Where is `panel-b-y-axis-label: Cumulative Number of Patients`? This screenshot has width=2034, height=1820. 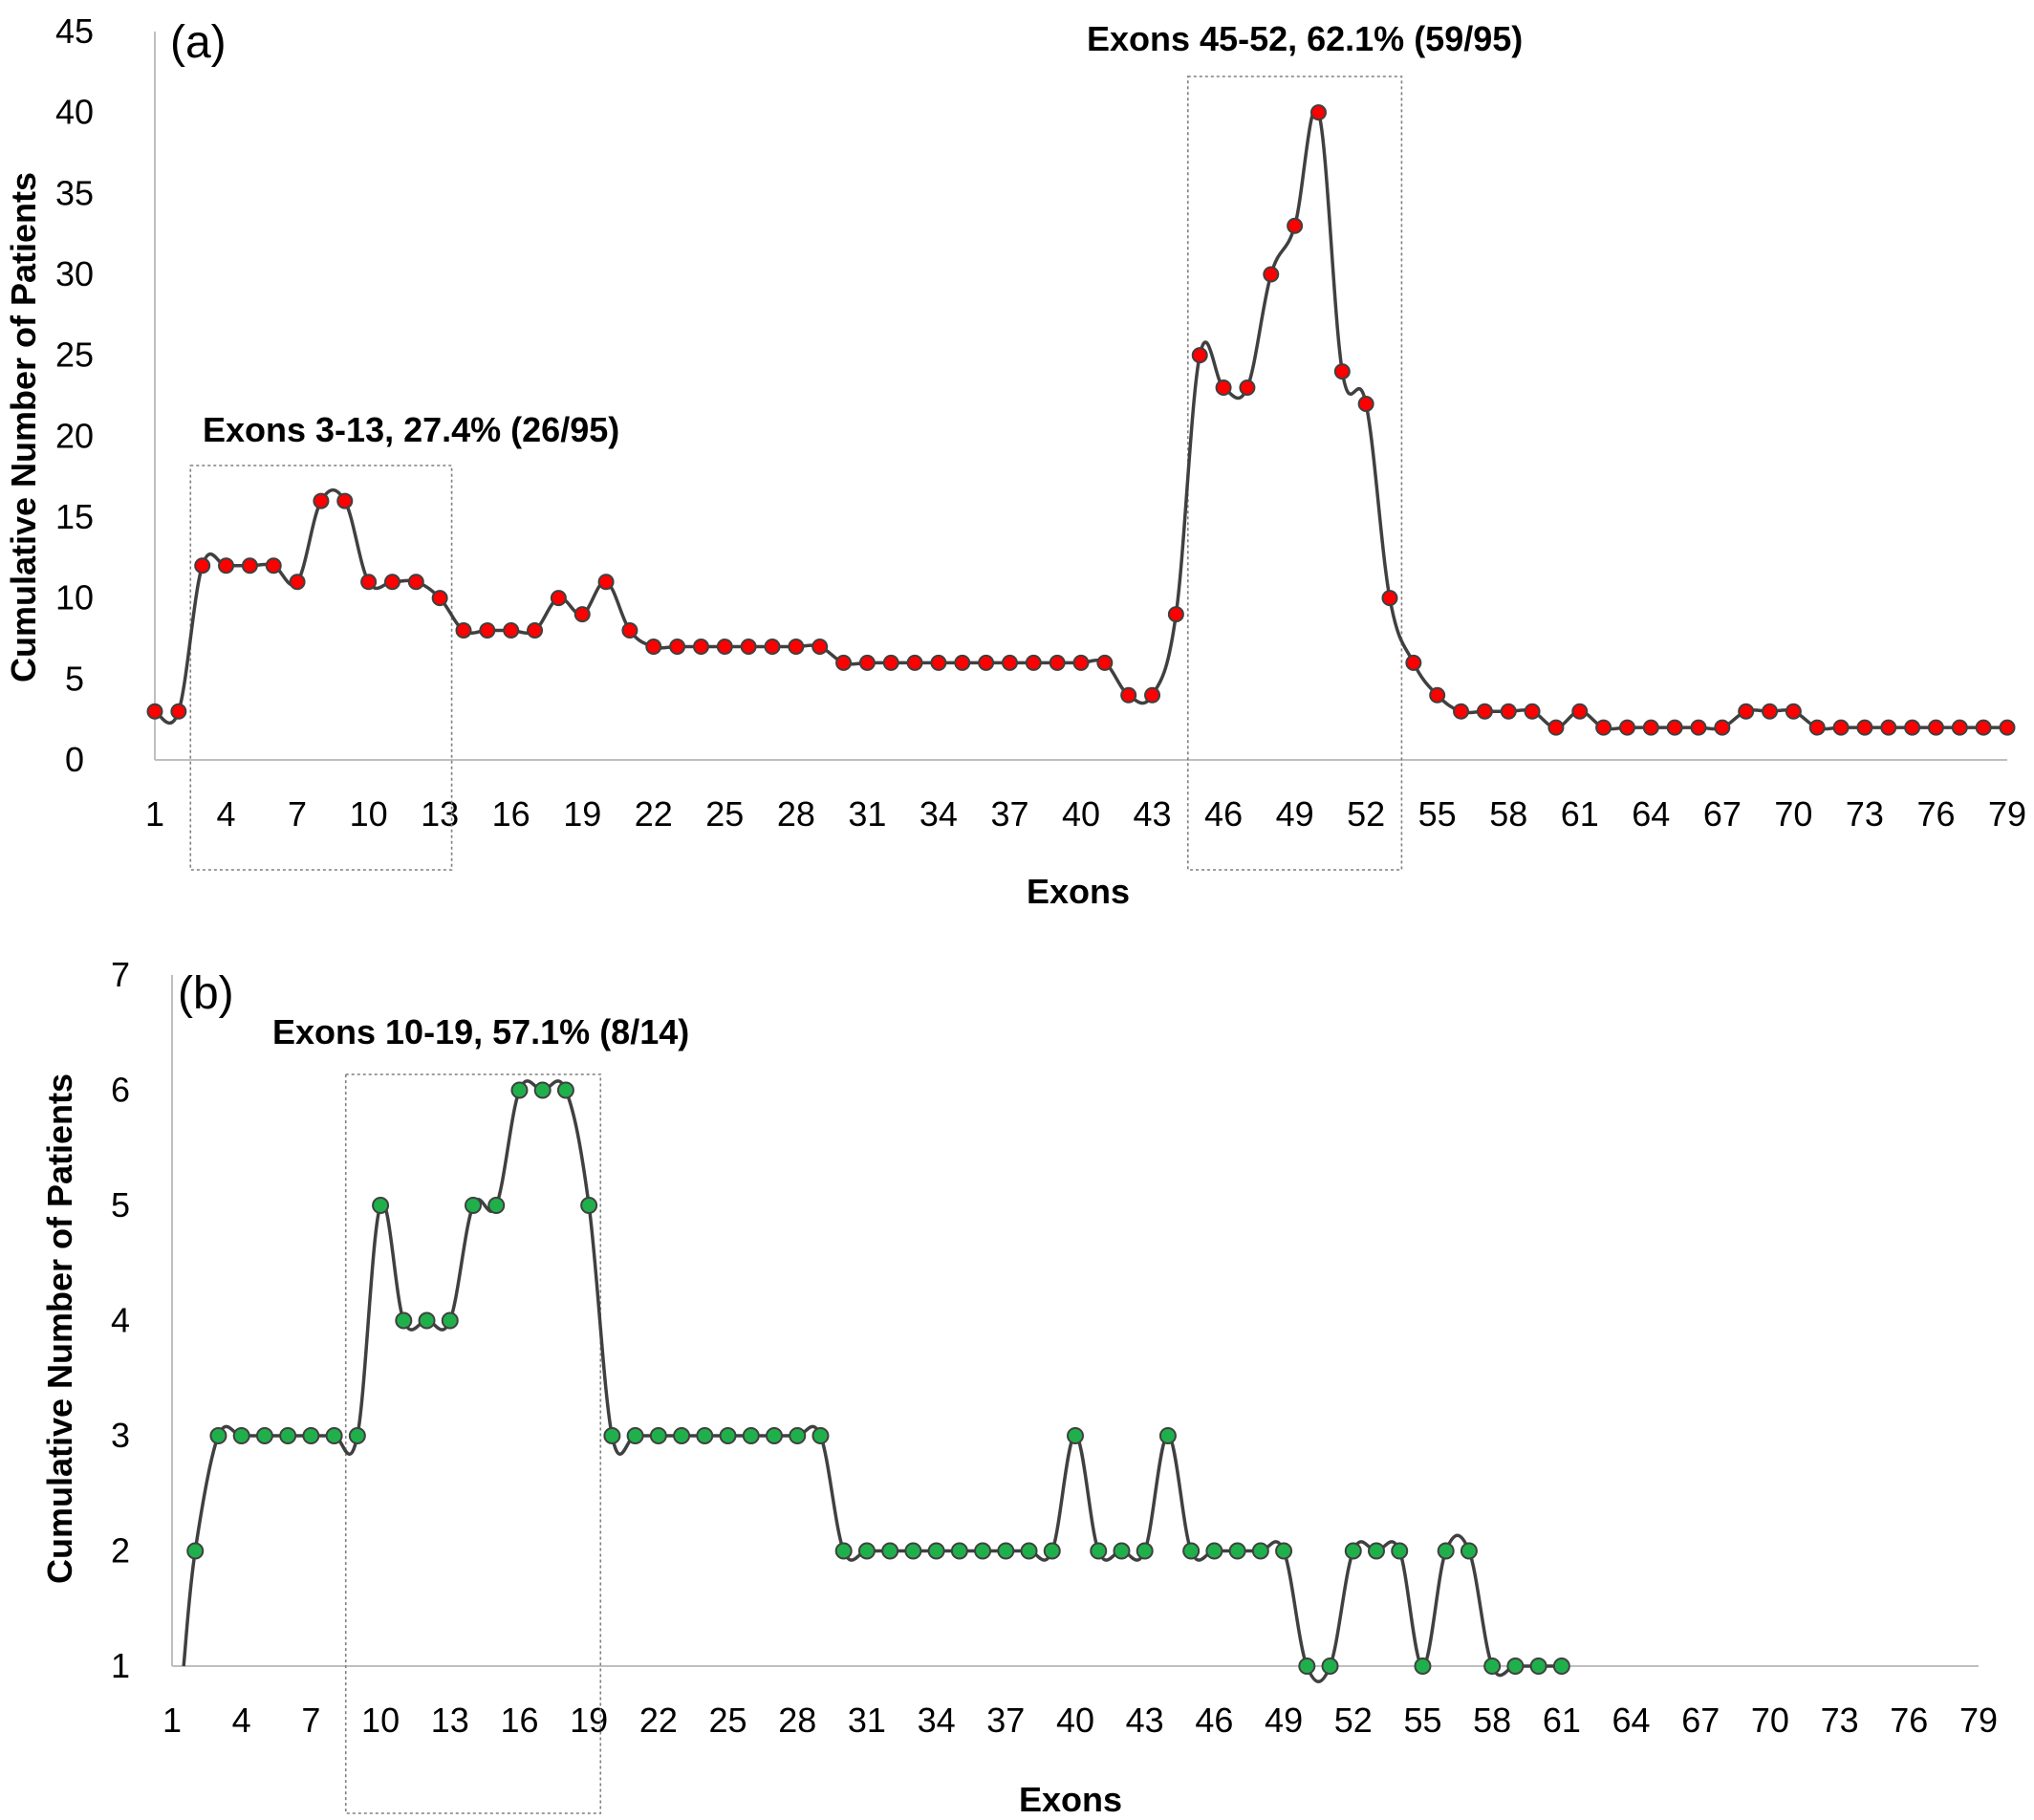
panel-b-y-axis-label: Cumulative Number of Patients is located at coordinates (59, 1329).